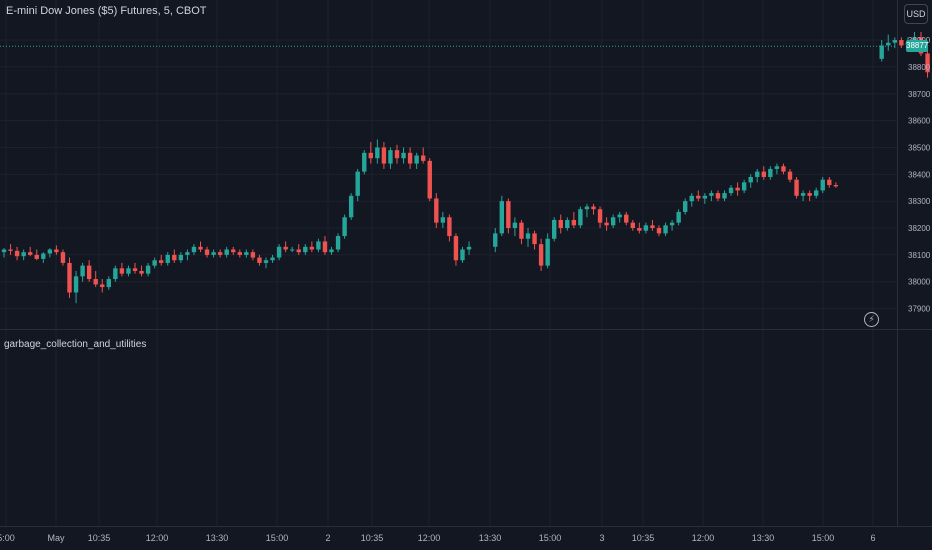 The height and width of the screenshot is (550, 932). I want to click on time-tick-label: 15:00, so click(277, 538).